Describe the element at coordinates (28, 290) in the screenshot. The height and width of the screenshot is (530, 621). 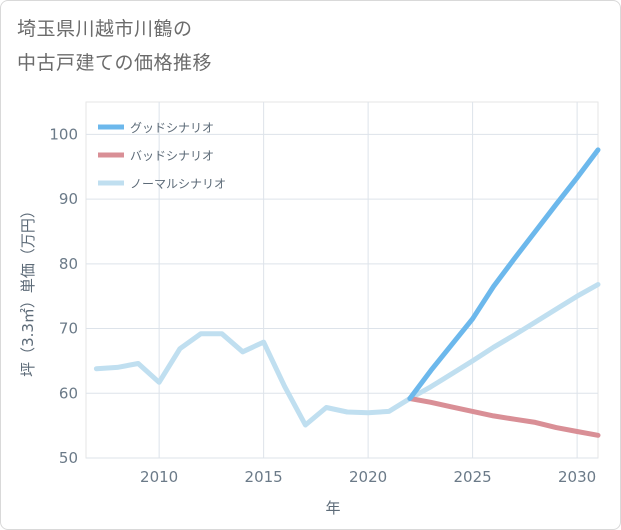
I see `y-axis-label: 坪（3.3㎡）単価（万円）` at that location.